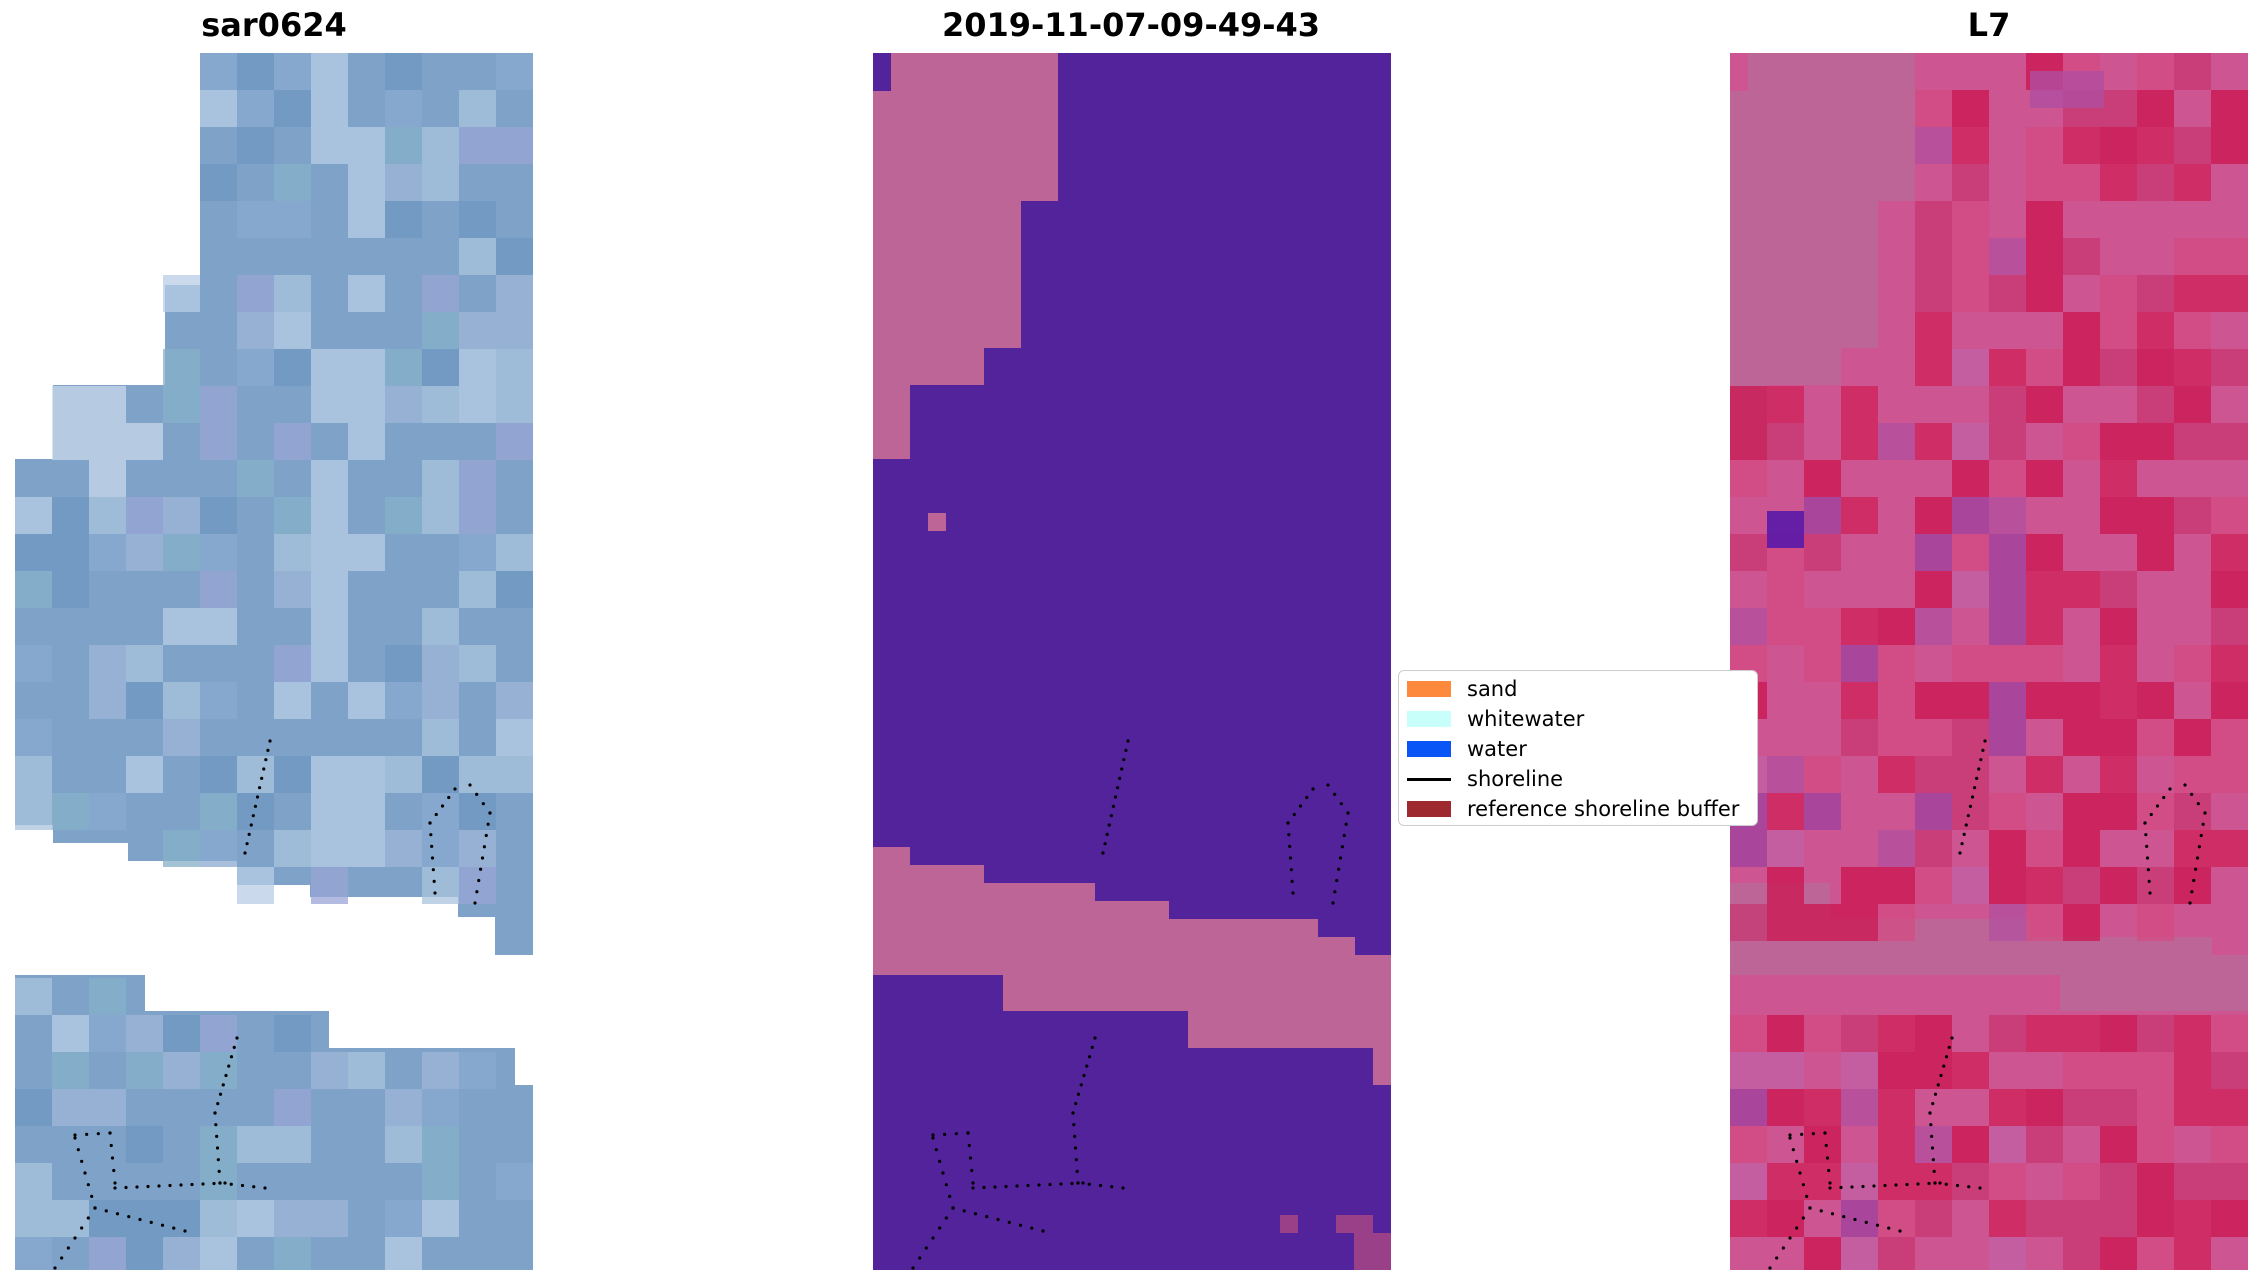  What do you see at coordinates (1492, 689) in the screenshot?
I see `legend-label-sand: sand` at bounding box center [1492, 689].